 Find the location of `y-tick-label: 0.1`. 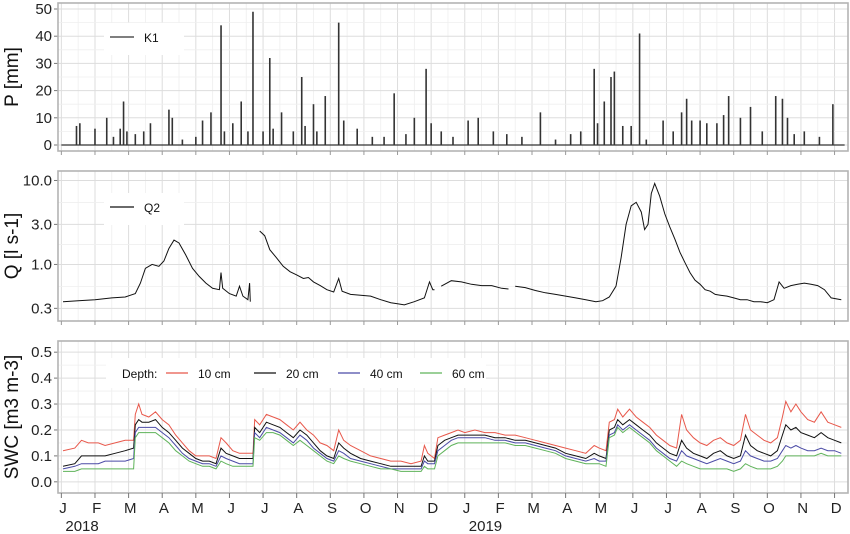

y-tick-label: 0.1 is located at coordinates (41, 456).